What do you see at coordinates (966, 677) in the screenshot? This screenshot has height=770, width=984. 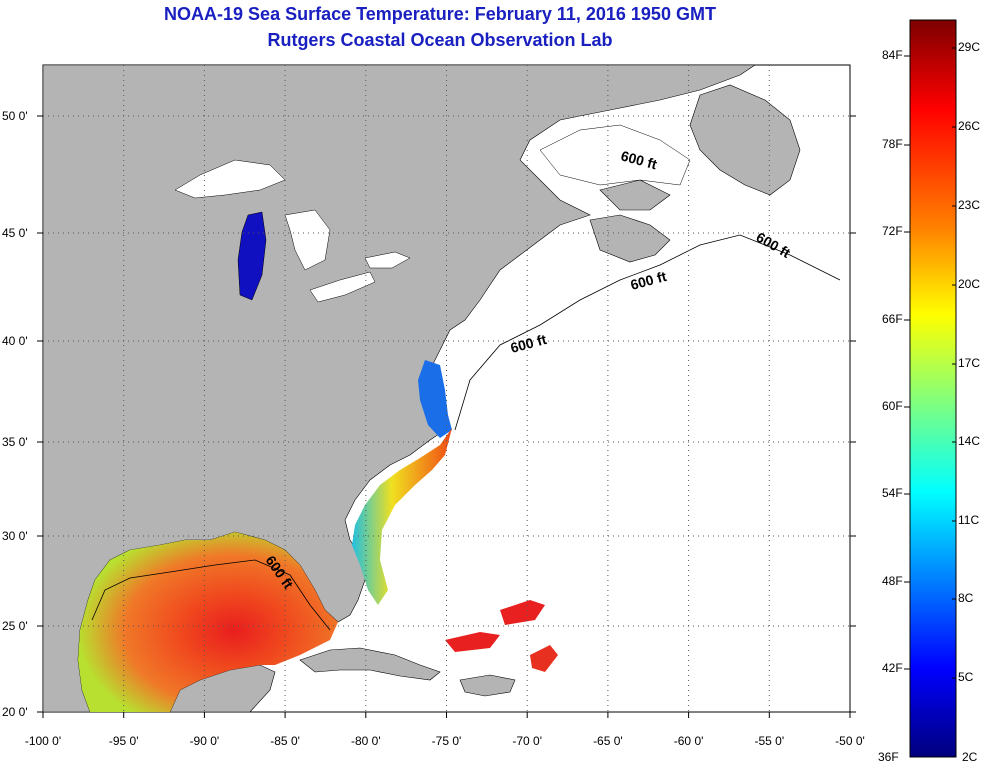 I see `colorbar-c-label: 5C` at bounding box center [966, 677].